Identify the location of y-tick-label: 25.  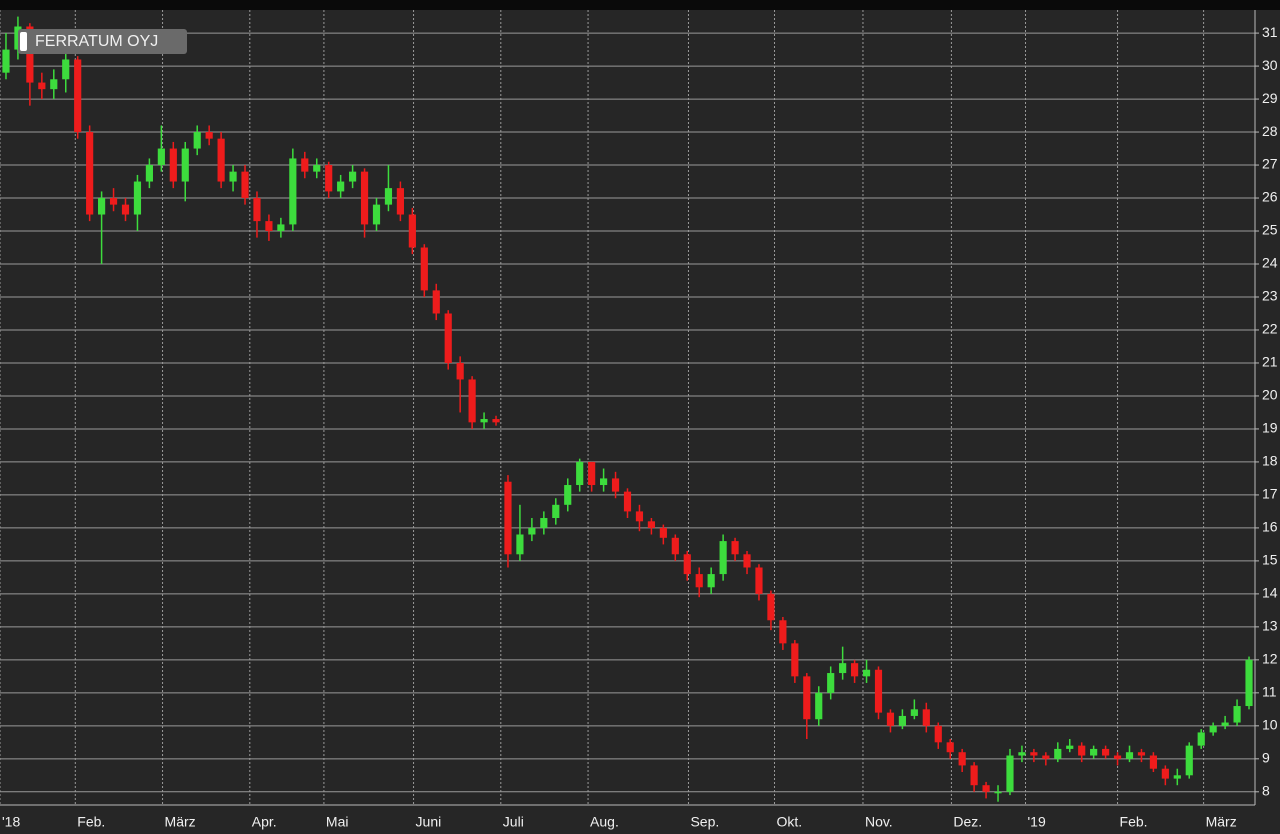
(1270, 230).